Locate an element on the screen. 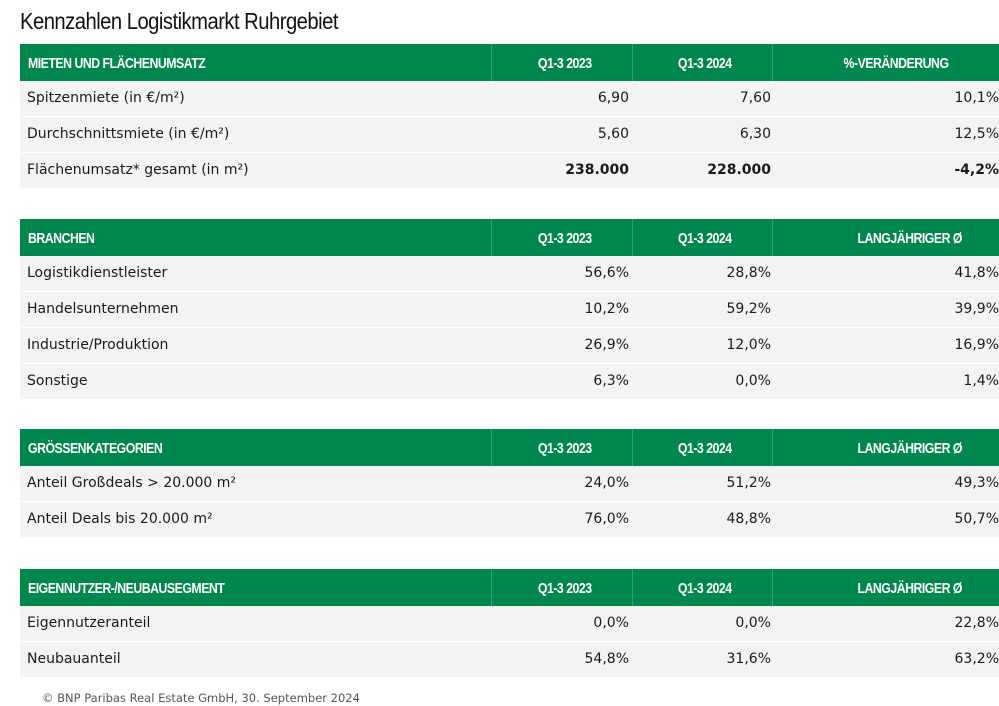  value-2024: 51,2% is located at coordinates (748, 483).